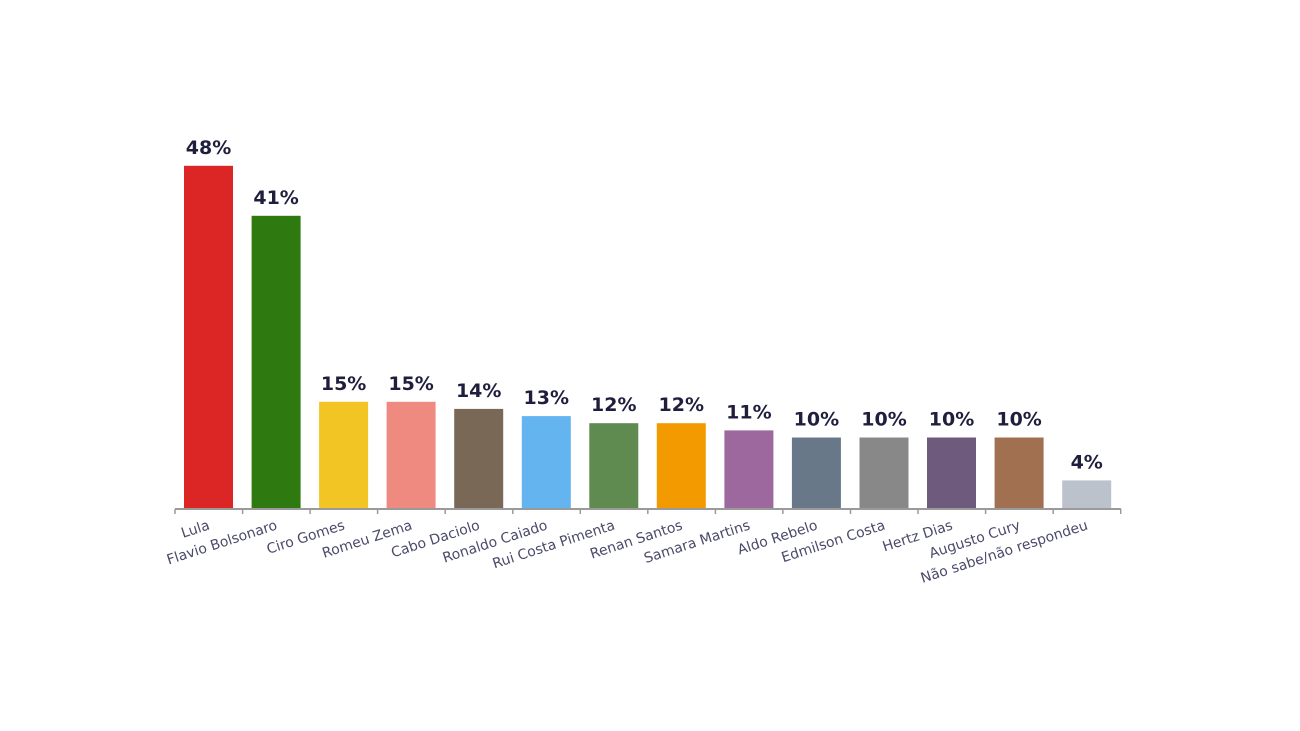 This screenshot has height=731, width=1300. What do you see at coordinates (613, 405) in the screenshot?
I see `value-label-6: 12%` at bounding box center [613, 405].